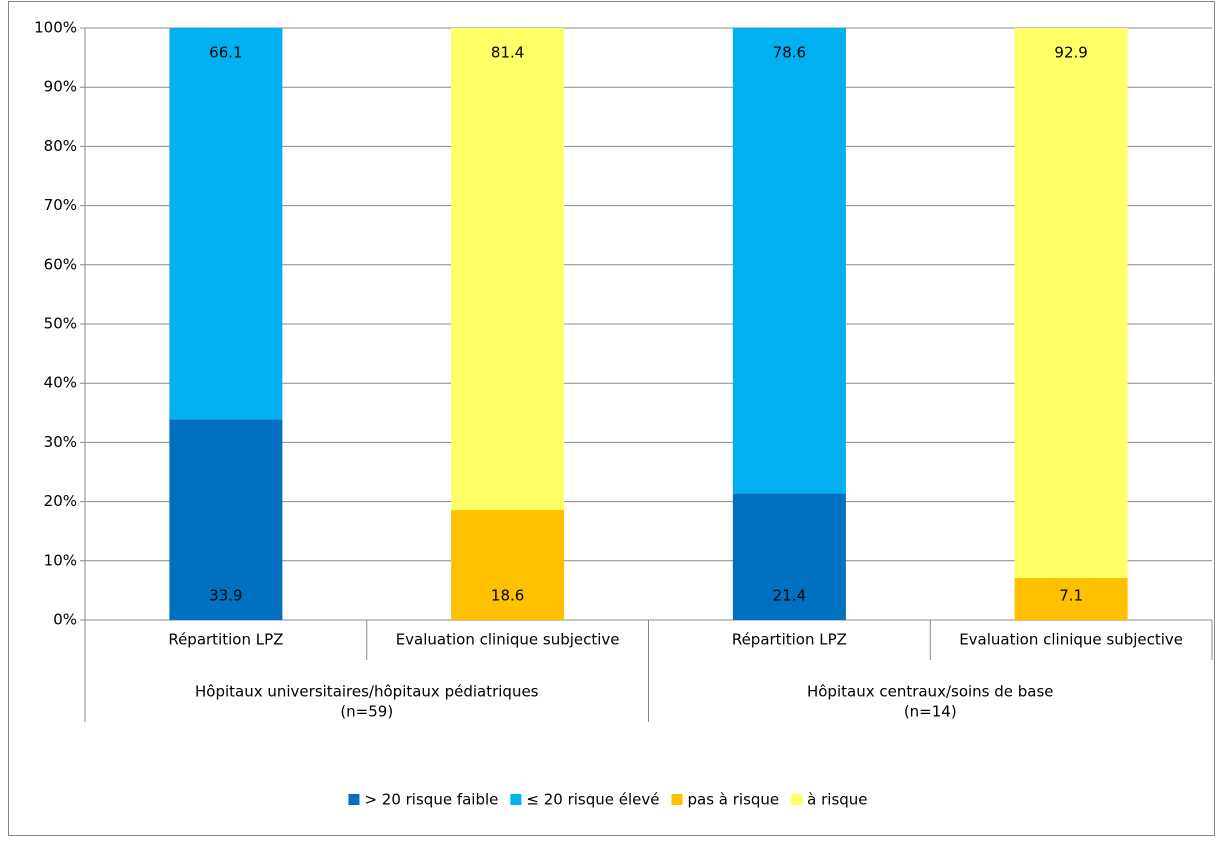 The height and width of the screenshot is (841, 1216). I want to click on y-tick-label: 90%, so click(60, 87).